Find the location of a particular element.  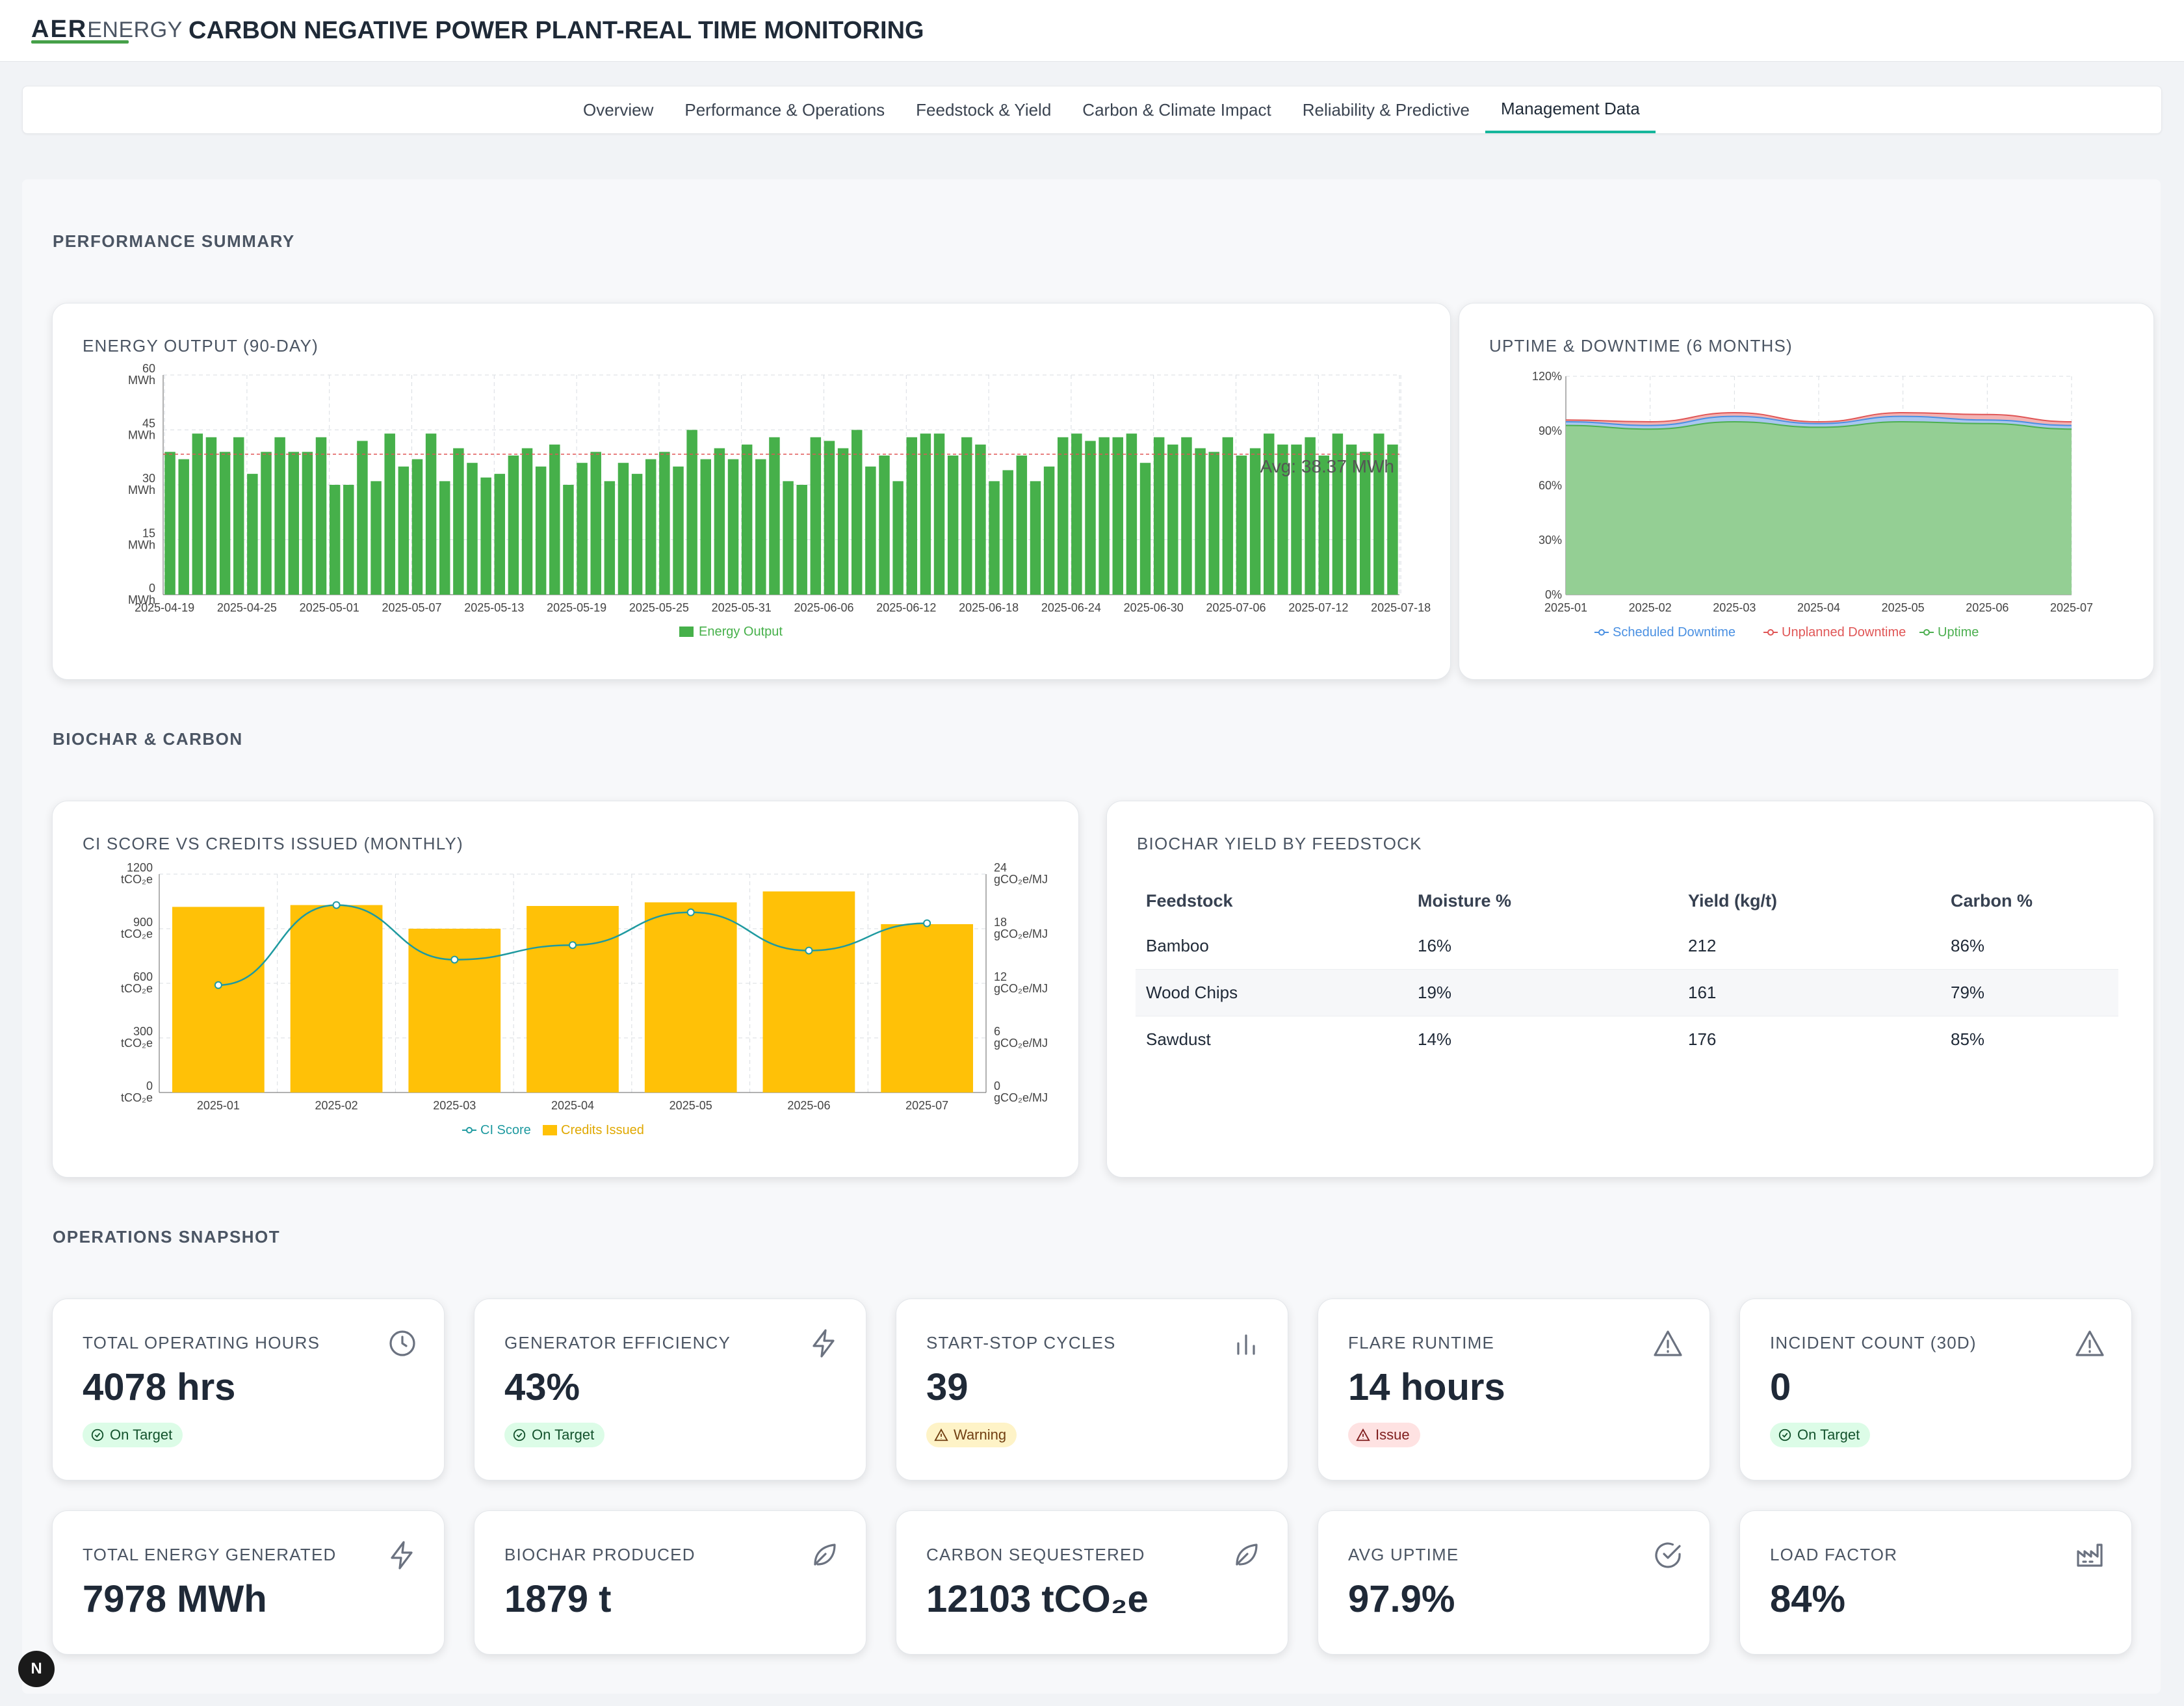

kpi-title: TOTAL OPERATING HOURS is located at coordinates (201, 1342).